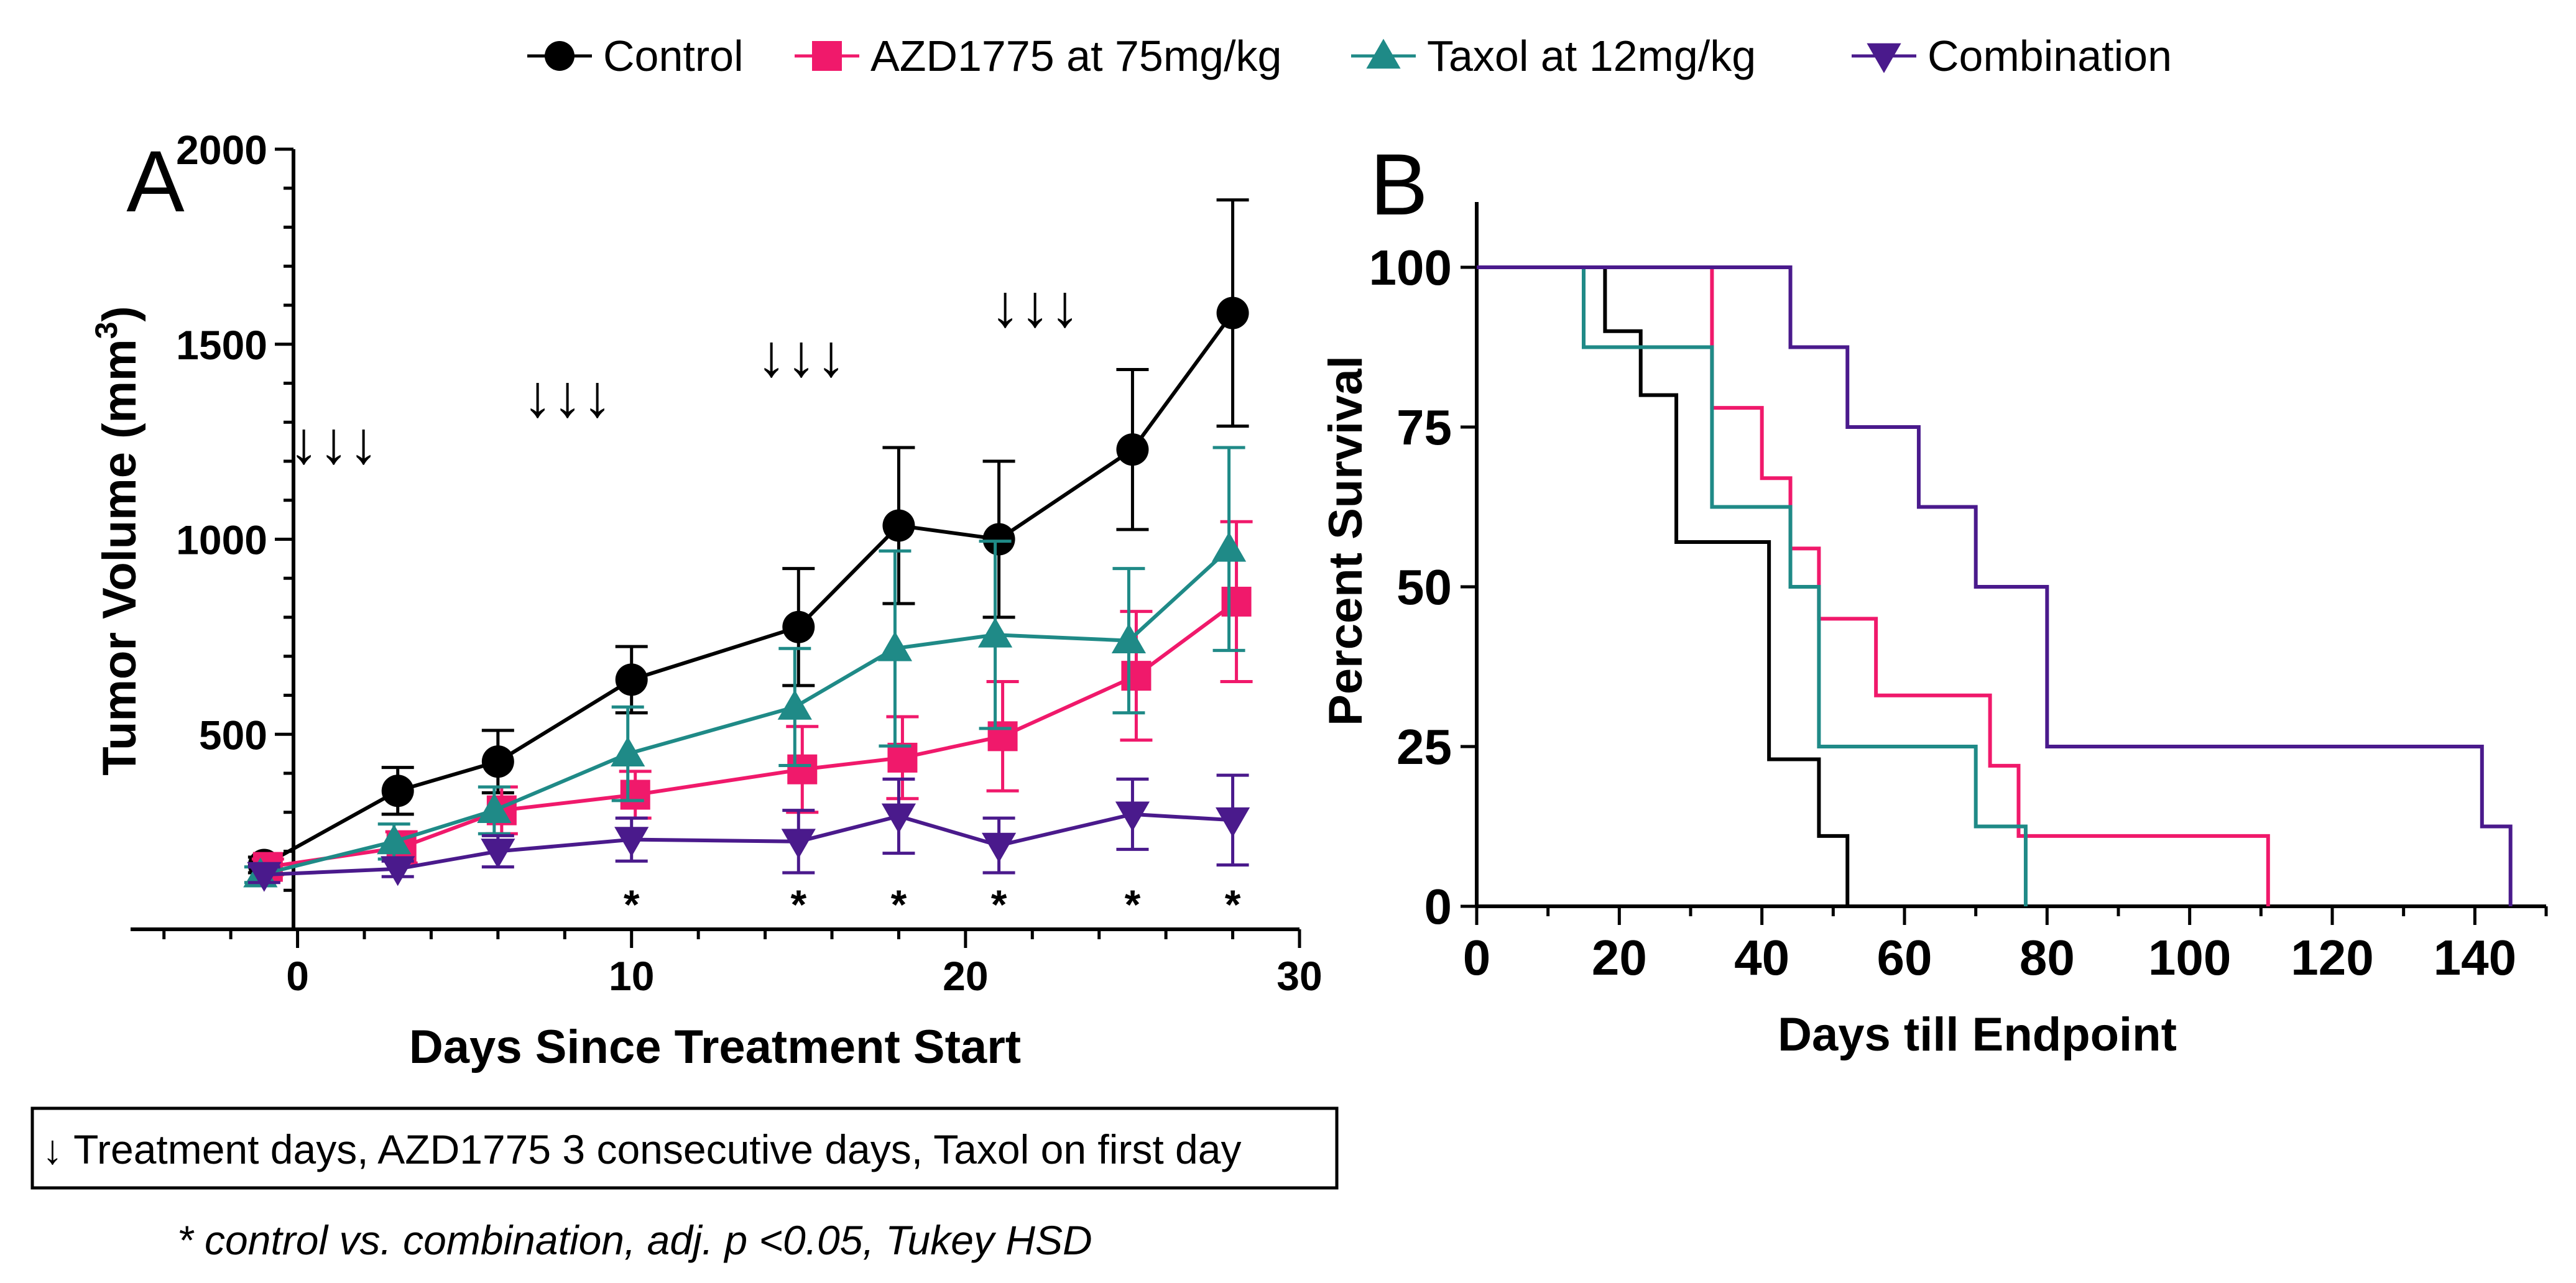 This screenshot has width=2576, height=1283. What do you see at coordinates (631, 976) in the screenshot?
I see `x-tick-label: 10` at bounding box center [631, 976].